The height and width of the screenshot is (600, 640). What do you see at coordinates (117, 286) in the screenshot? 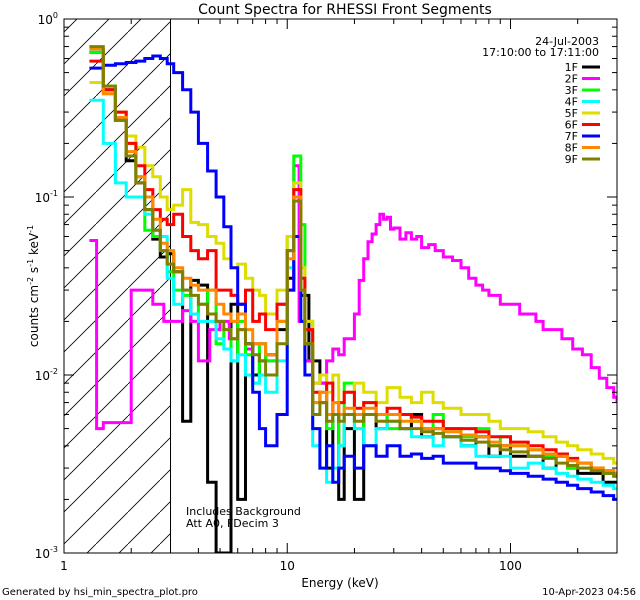
I see `hatched-region` at bounding box center [117, 286].